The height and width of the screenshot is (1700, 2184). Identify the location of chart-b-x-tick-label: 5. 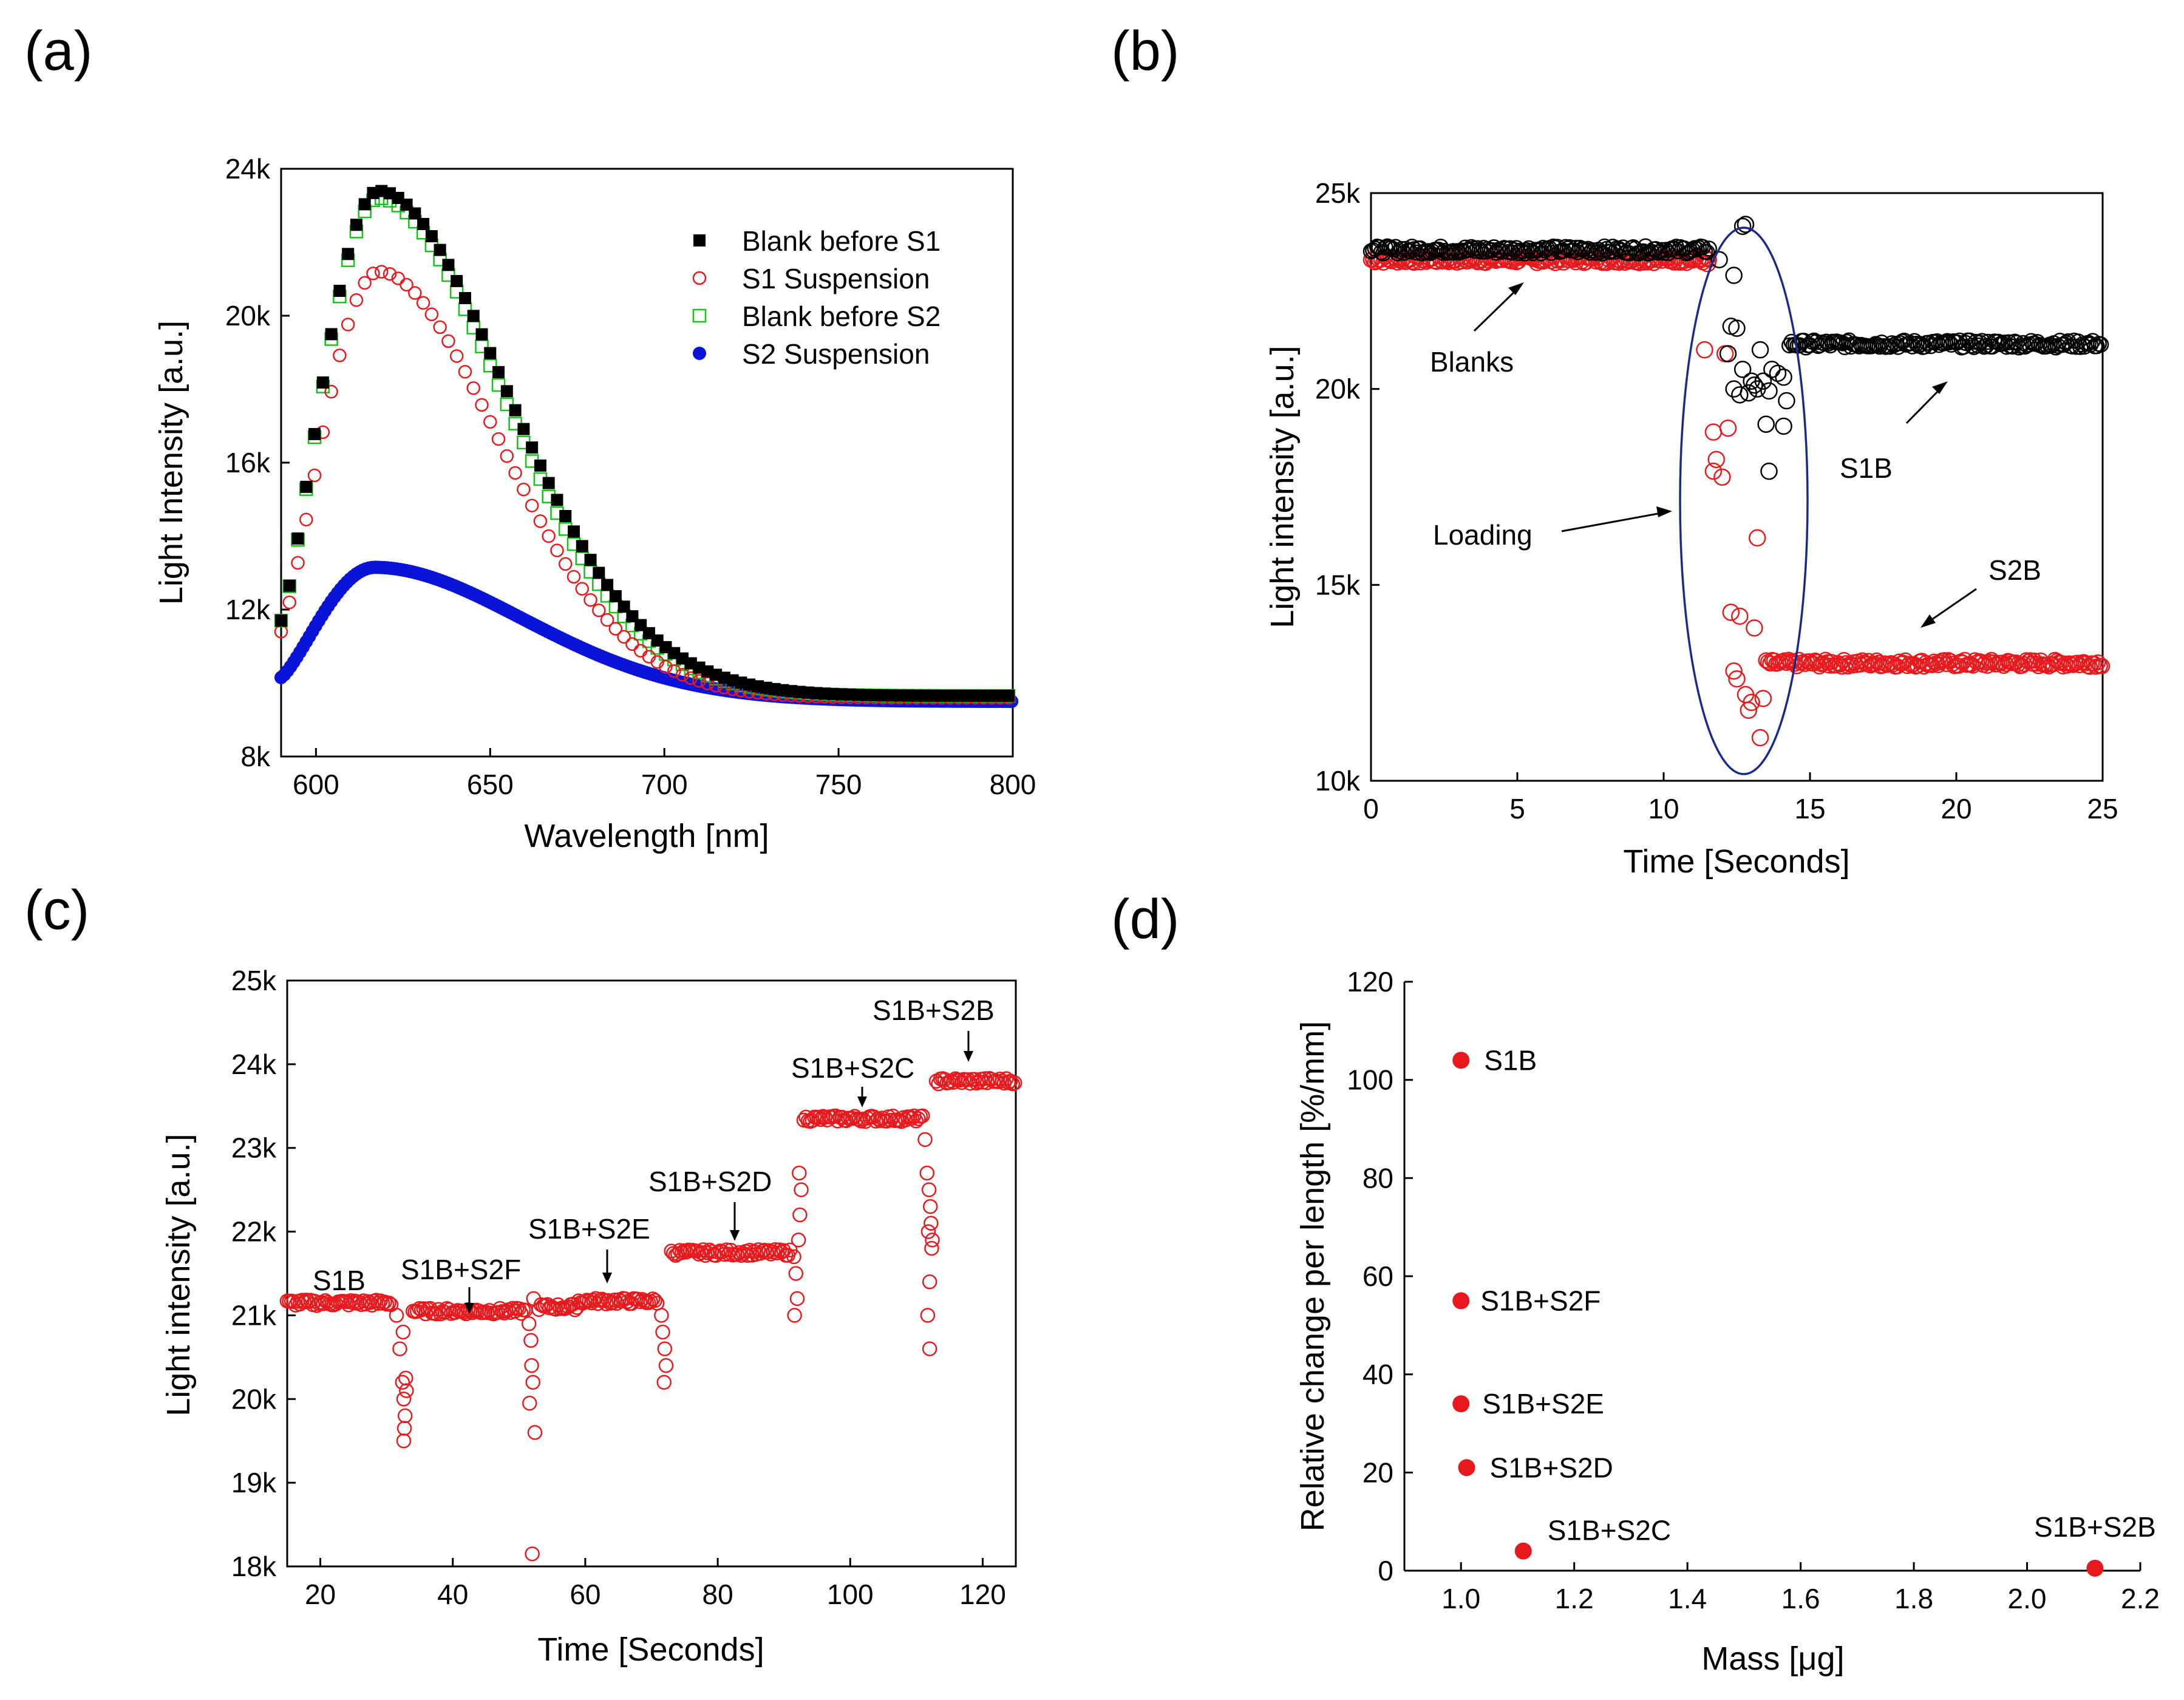
(1517, 808).